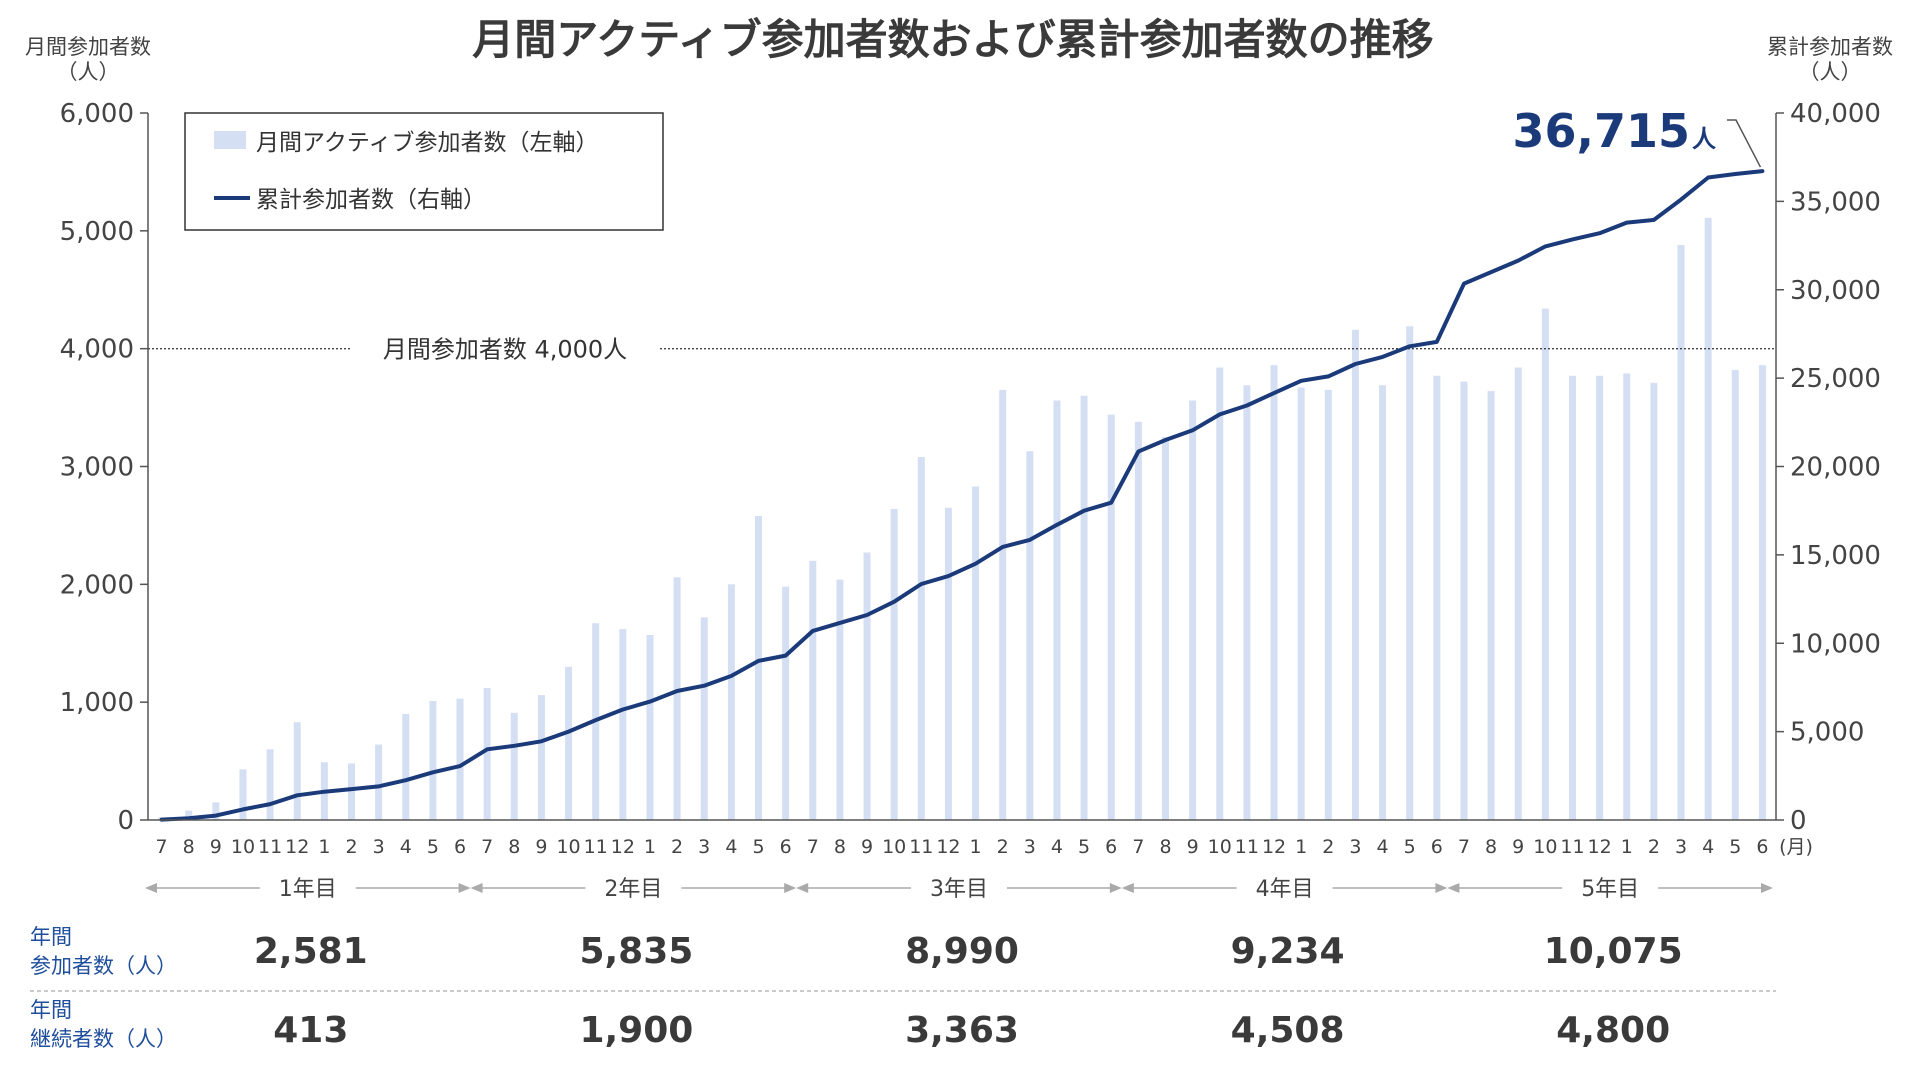 This screenshot has height=1071, width=1906. I want to click on month-label-54: 1, so click(1627, 847).